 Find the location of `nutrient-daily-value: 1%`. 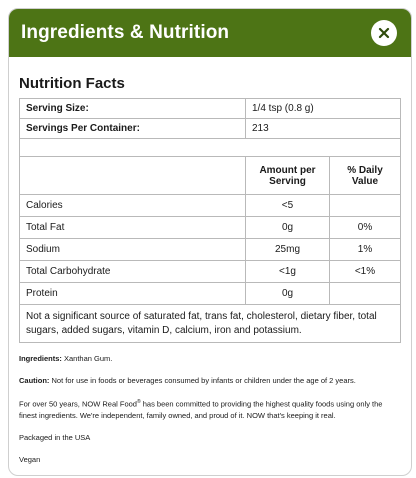

nutrient-daily-value: 1% is located at coordinates (365, 249).